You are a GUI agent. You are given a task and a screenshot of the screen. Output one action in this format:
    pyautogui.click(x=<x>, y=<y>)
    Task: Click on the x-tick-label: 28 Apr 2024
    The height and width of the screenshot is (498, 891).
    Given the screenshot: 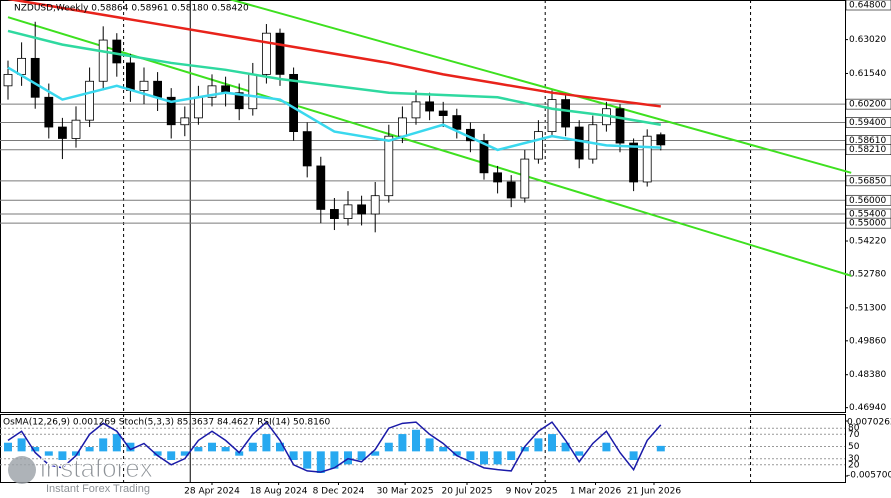 What is the action you would take?
    pyautogui.click(x=212, y=492)
    